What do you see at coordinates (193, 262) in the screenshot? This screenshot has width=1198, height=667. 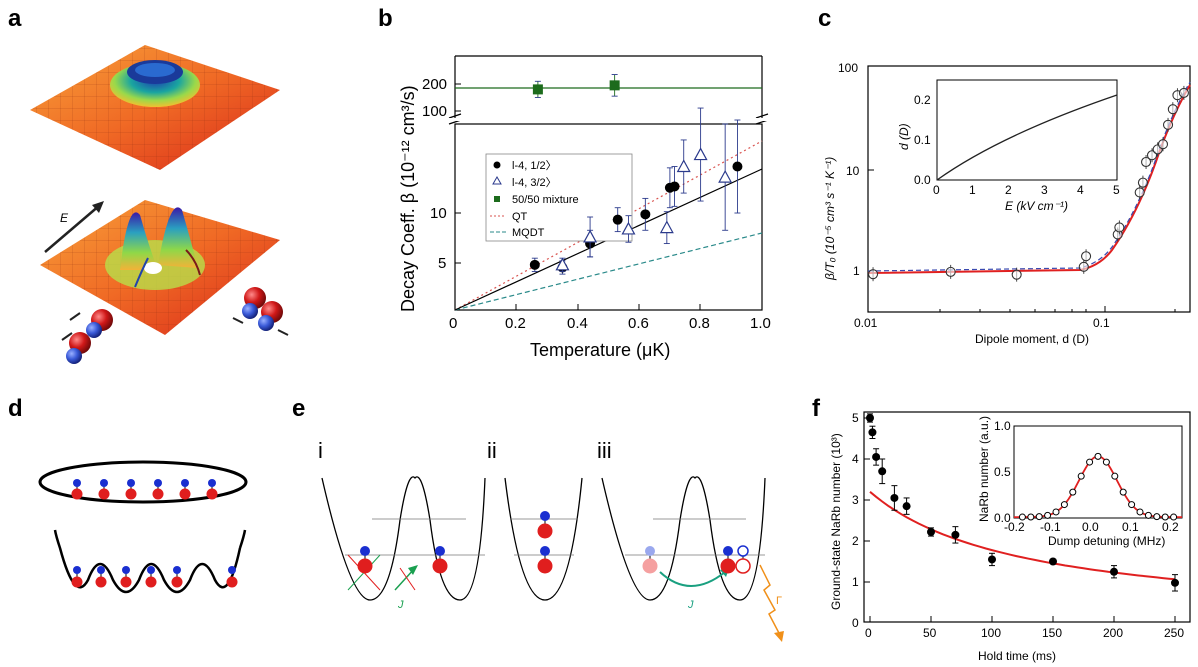 I see `red-flow-arrow` at bounding box center [193, 262].